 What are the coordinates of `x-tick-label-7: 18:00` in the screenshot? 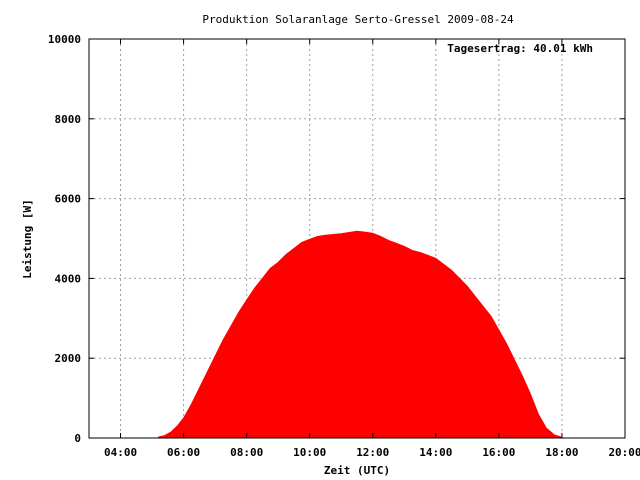 It's located at (561, 452).